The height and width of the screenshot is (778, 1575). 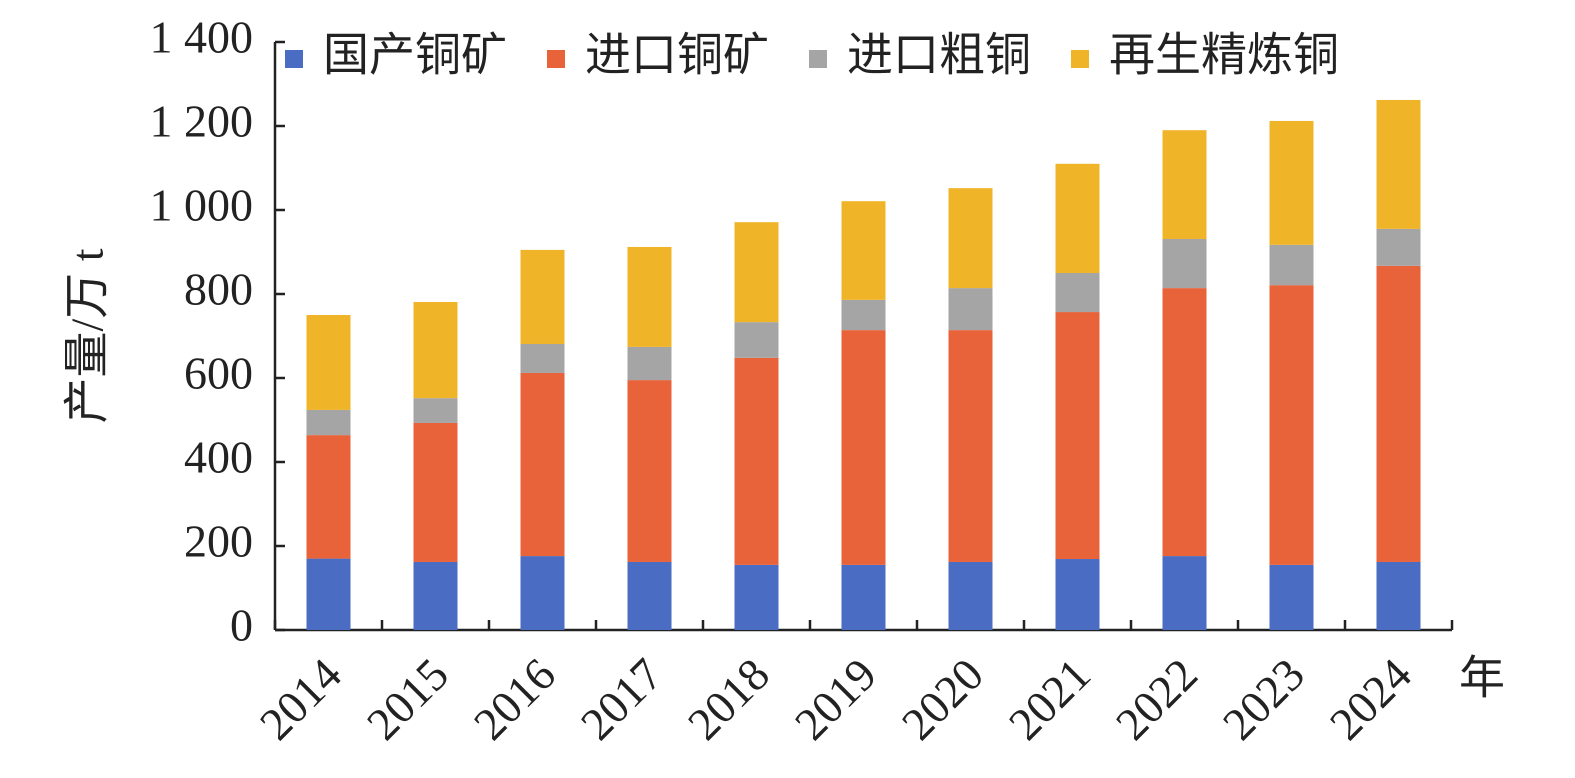 I want to click on x-tick-label: 2022, so click(x=1156, y=698).